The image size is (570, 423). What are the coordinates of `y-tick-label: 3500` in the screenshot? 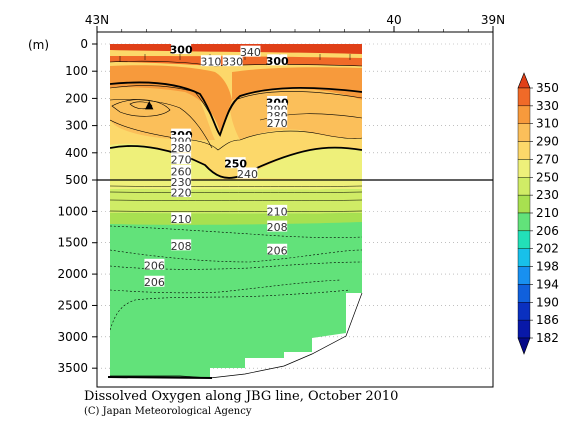 It's located at (72, 368).